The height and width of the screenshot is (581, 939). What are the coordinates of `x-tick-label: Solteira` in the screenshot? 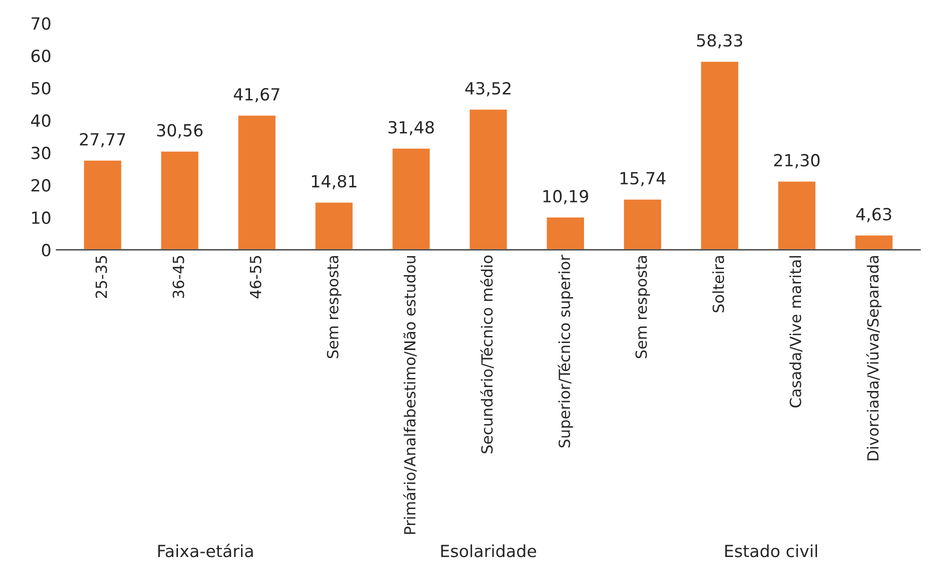 It's located at (718, 284).